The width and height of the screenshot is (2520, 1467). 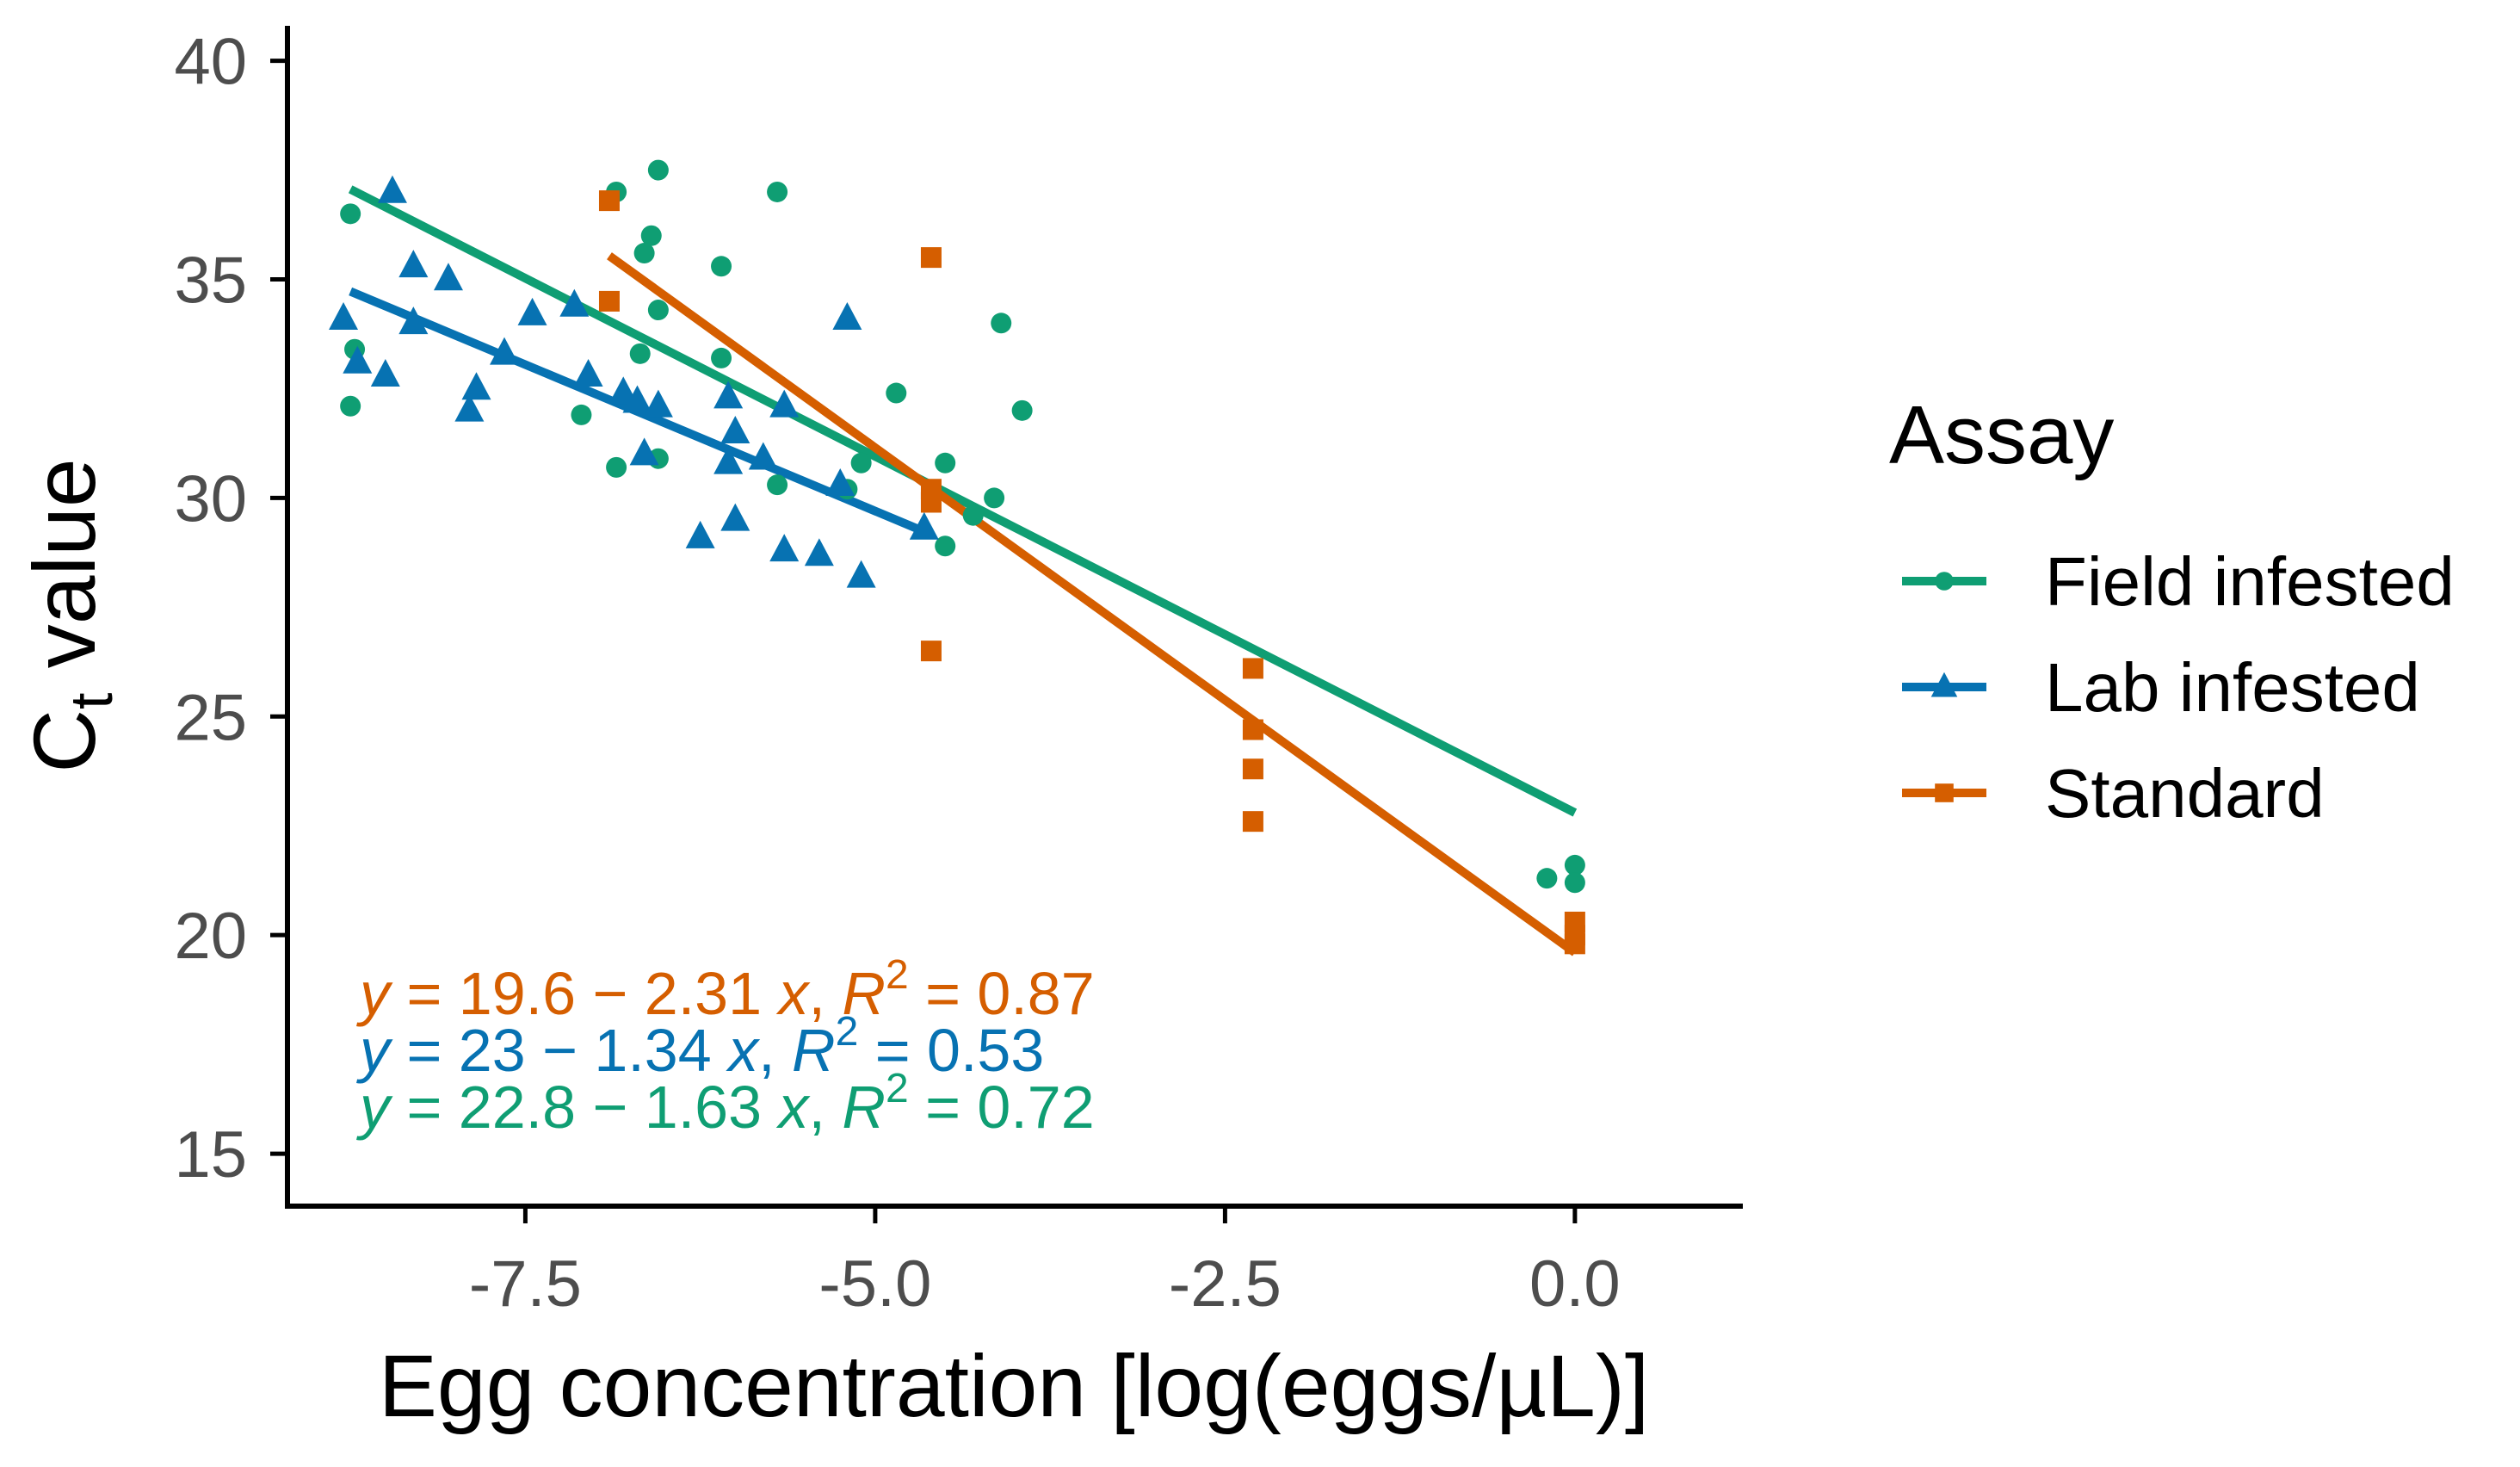 What do you see at coordinates (1014, 1386) in the screenshot?
I see `x-axis-label: Egg concentration [log(eggs/µL)]` at bounding box center [1014, 1386].